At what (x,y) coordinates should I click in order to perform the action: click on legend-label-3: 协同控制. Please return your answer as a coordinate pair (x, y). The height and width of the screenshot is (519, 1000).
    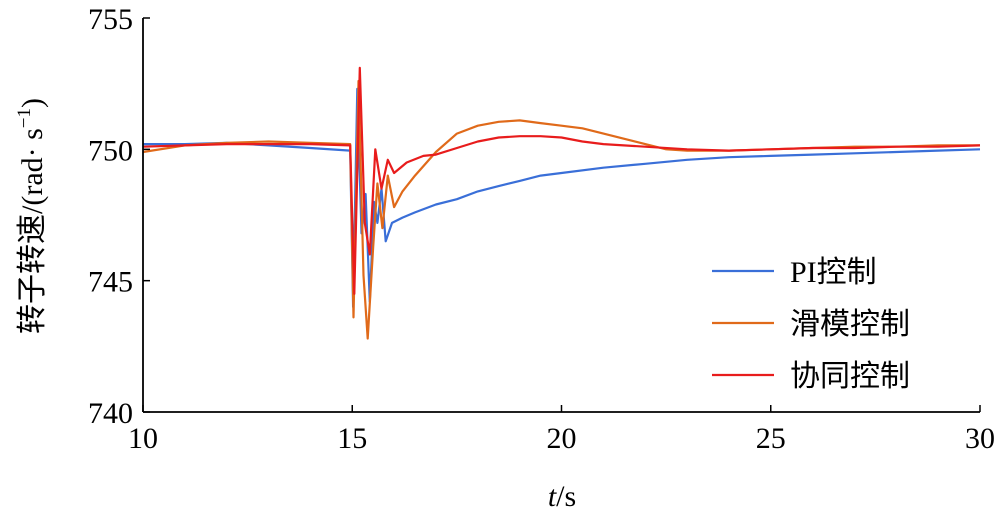
    Looking at the image, I should click on (850, 376).